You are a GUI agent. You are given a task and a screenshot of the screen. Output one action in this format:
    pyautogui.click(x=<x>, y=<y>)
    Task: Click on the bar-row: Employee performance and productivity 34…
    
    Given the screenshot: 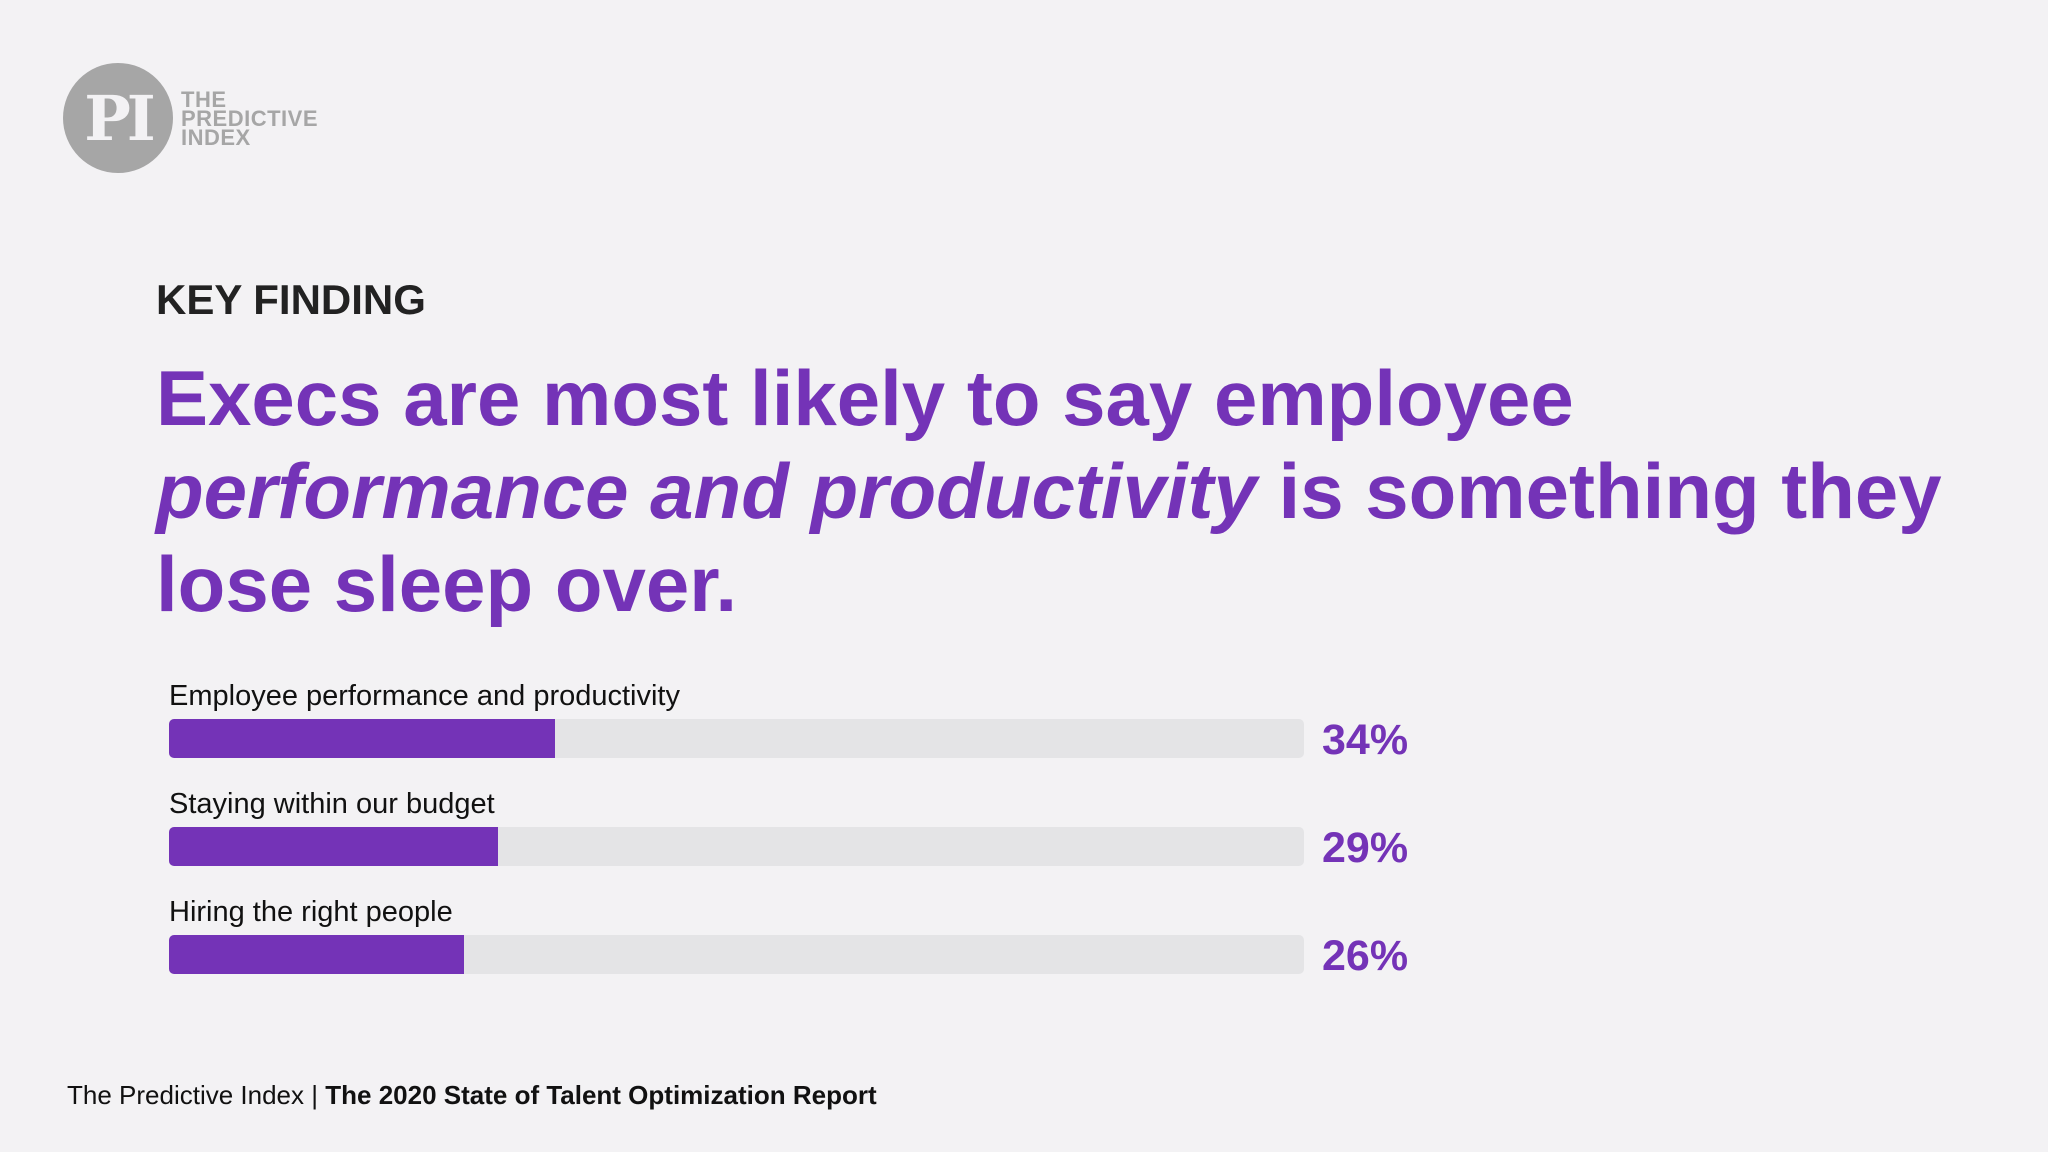 What is the action you would take?
    pyautogui.click(x=799, y=730)
    